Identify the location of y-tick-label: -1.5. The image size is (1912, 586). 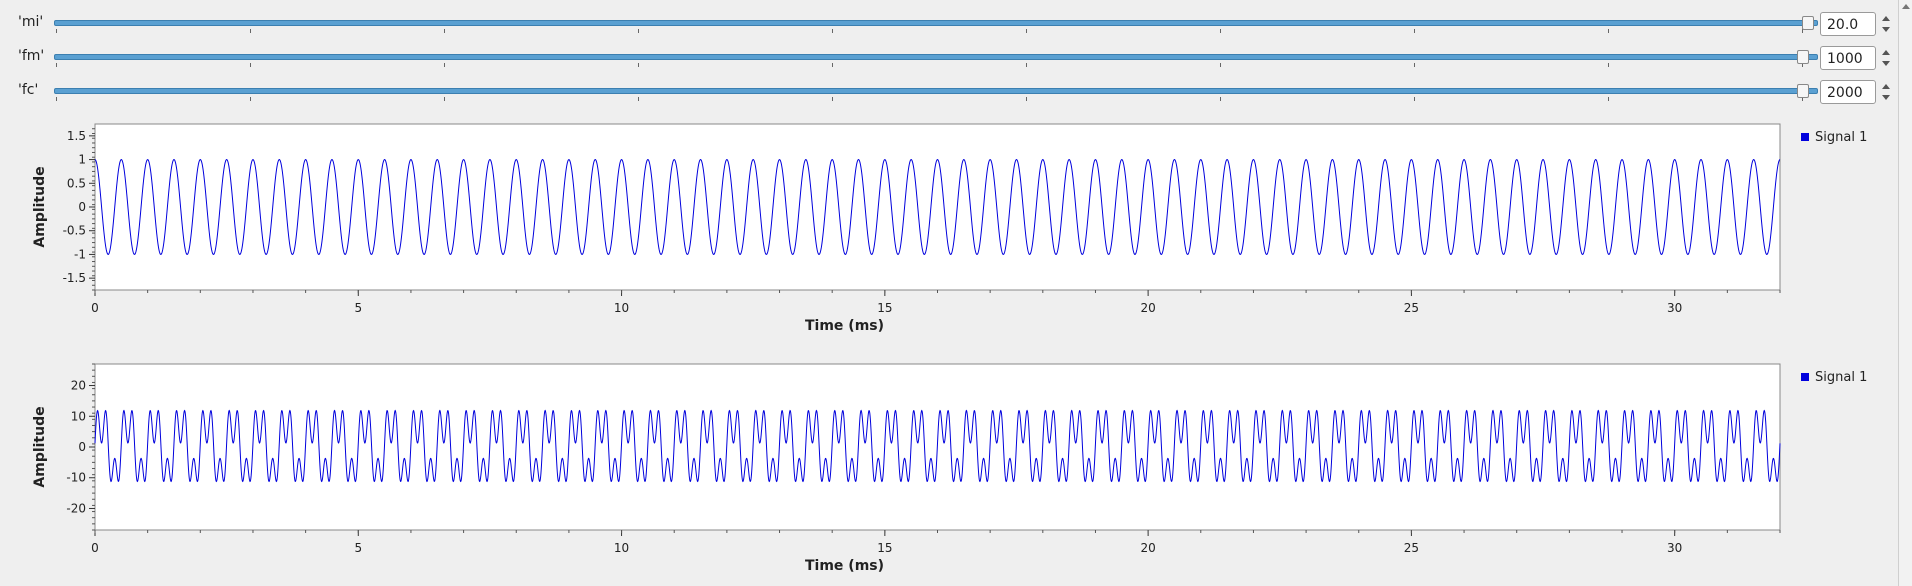
(74, 278).